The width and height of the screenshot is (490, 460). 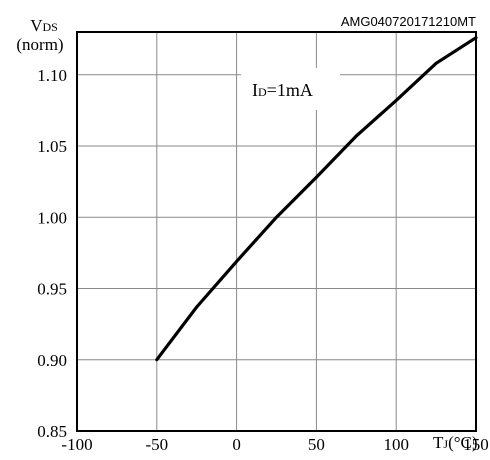 I want to click on y-tick-label: 1.00, so click(x=52, y=217).